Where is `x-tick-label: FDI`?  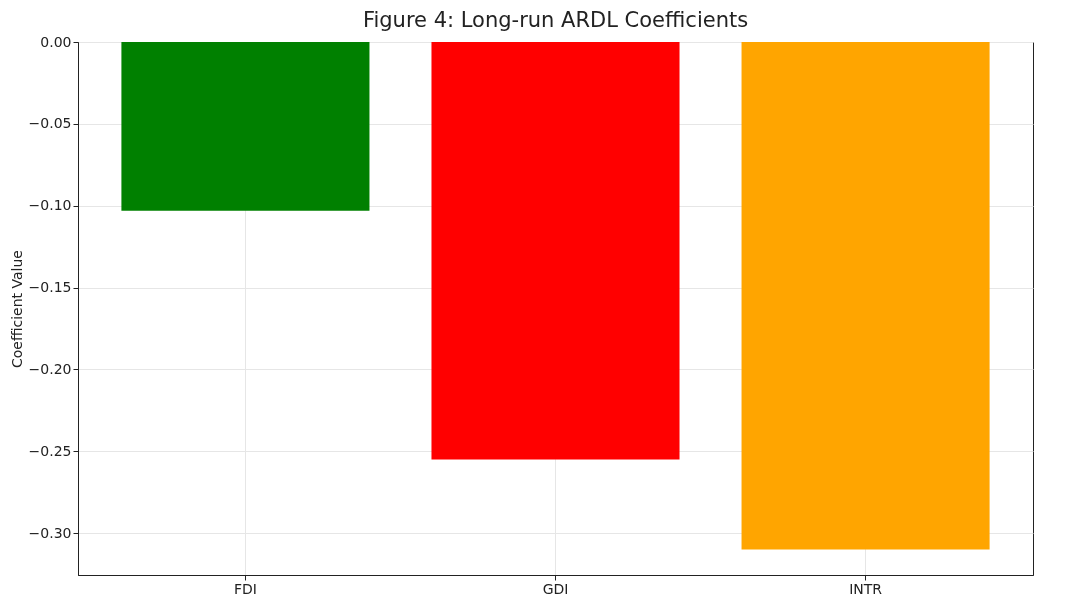 x-tick-label: FDI is located at coordinates (245, 588).